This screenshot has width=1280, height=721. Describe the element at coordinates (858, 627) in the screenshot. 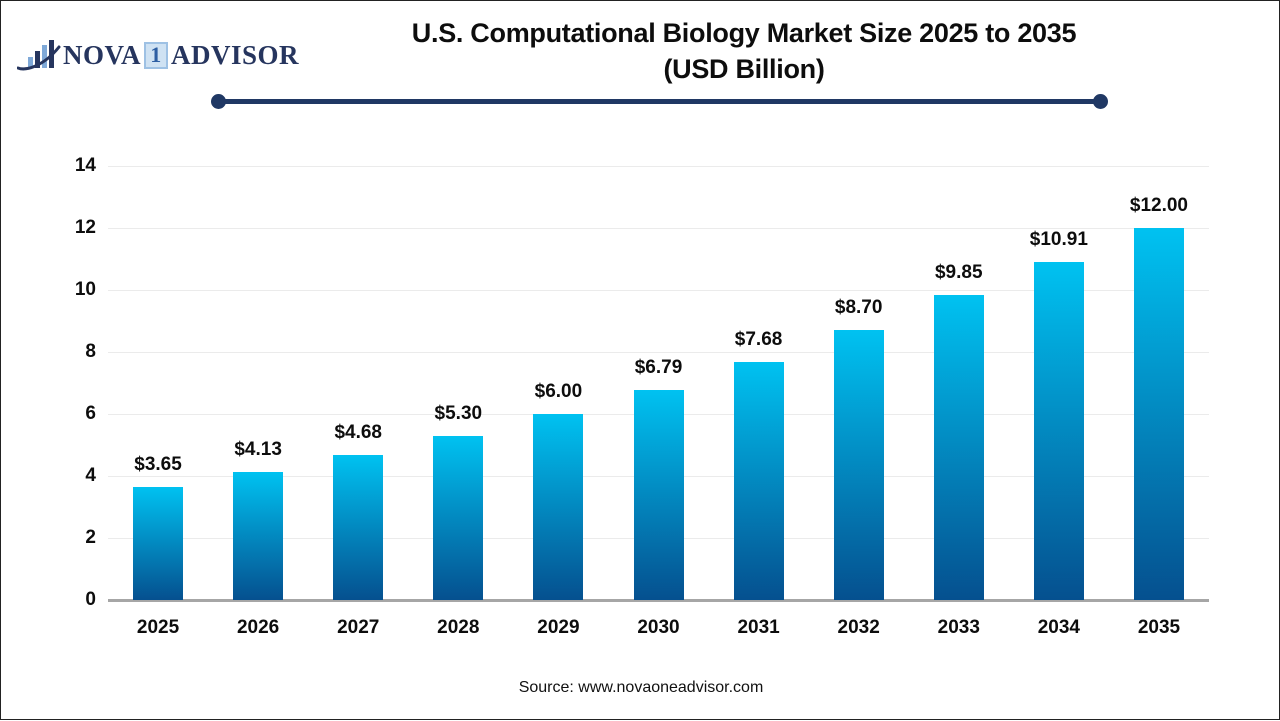

I see `x-axis-label-2032: 2032` at that location.